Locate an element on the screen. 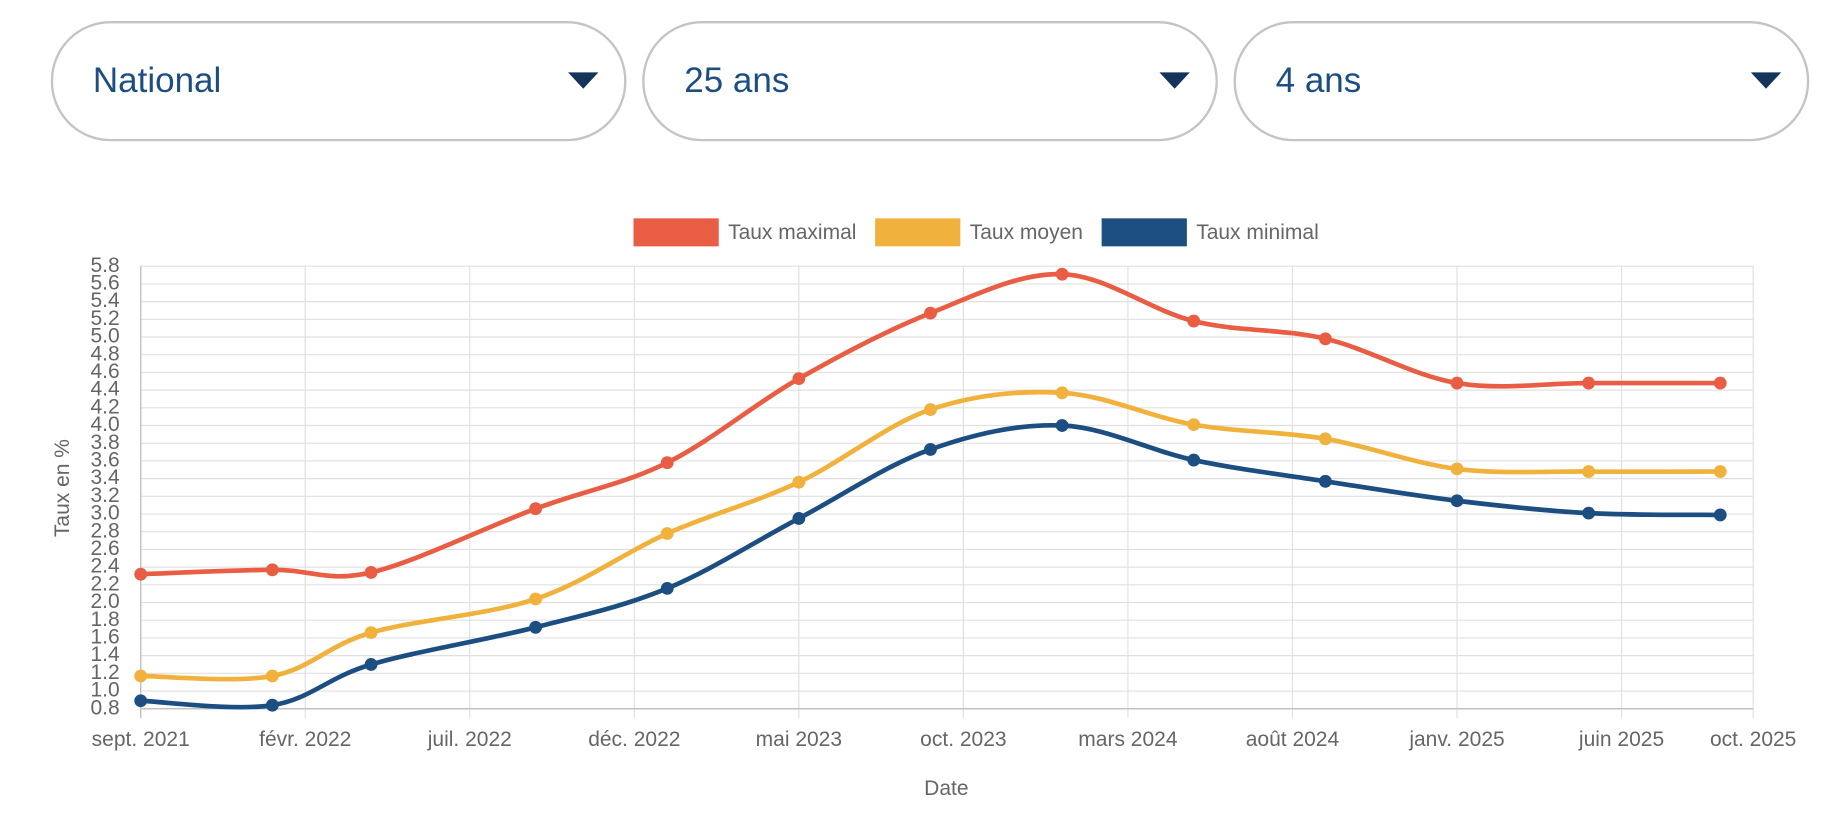 This screenshot has width=1832, height=836. x-tick-label: oct. 2025 is located at coordinates (1753, 739).